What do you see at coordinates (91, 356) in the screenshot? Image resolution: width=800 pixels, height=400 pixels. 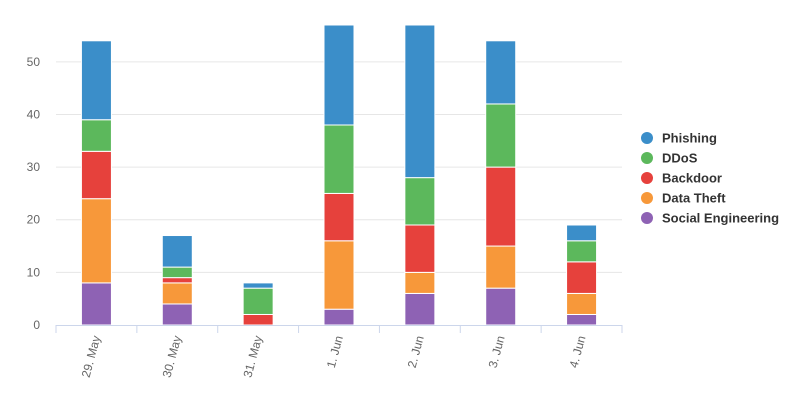 I see `x-tick-label-0: 29. May` at bounding box center [91, 356].